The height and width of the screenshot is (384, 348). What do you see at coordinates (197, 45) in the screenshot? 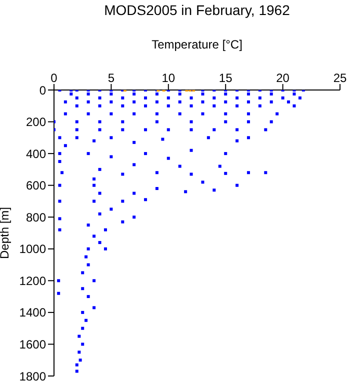
I see `x-axis-title: Temperature [°C]` at bounding box center [197, 45].